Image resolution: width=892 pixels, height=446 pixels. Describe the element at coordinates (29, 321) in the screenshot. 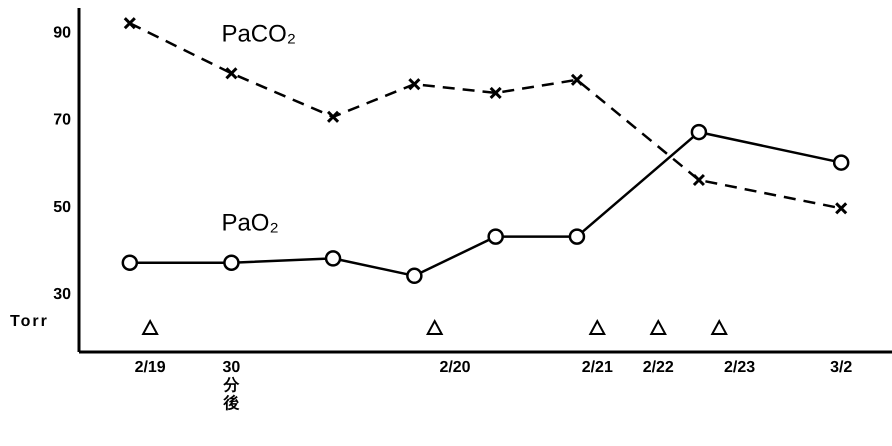

I see `y-axis-title: Torr` at that location.